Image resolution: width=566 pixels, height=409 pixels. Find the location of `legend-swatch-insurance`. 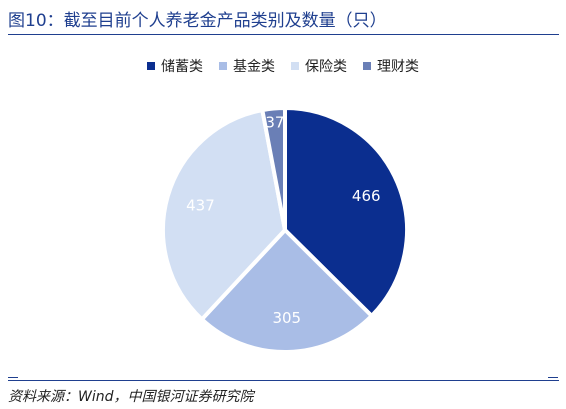

legend-swatch-insurance is located at coordinates (295, 66).